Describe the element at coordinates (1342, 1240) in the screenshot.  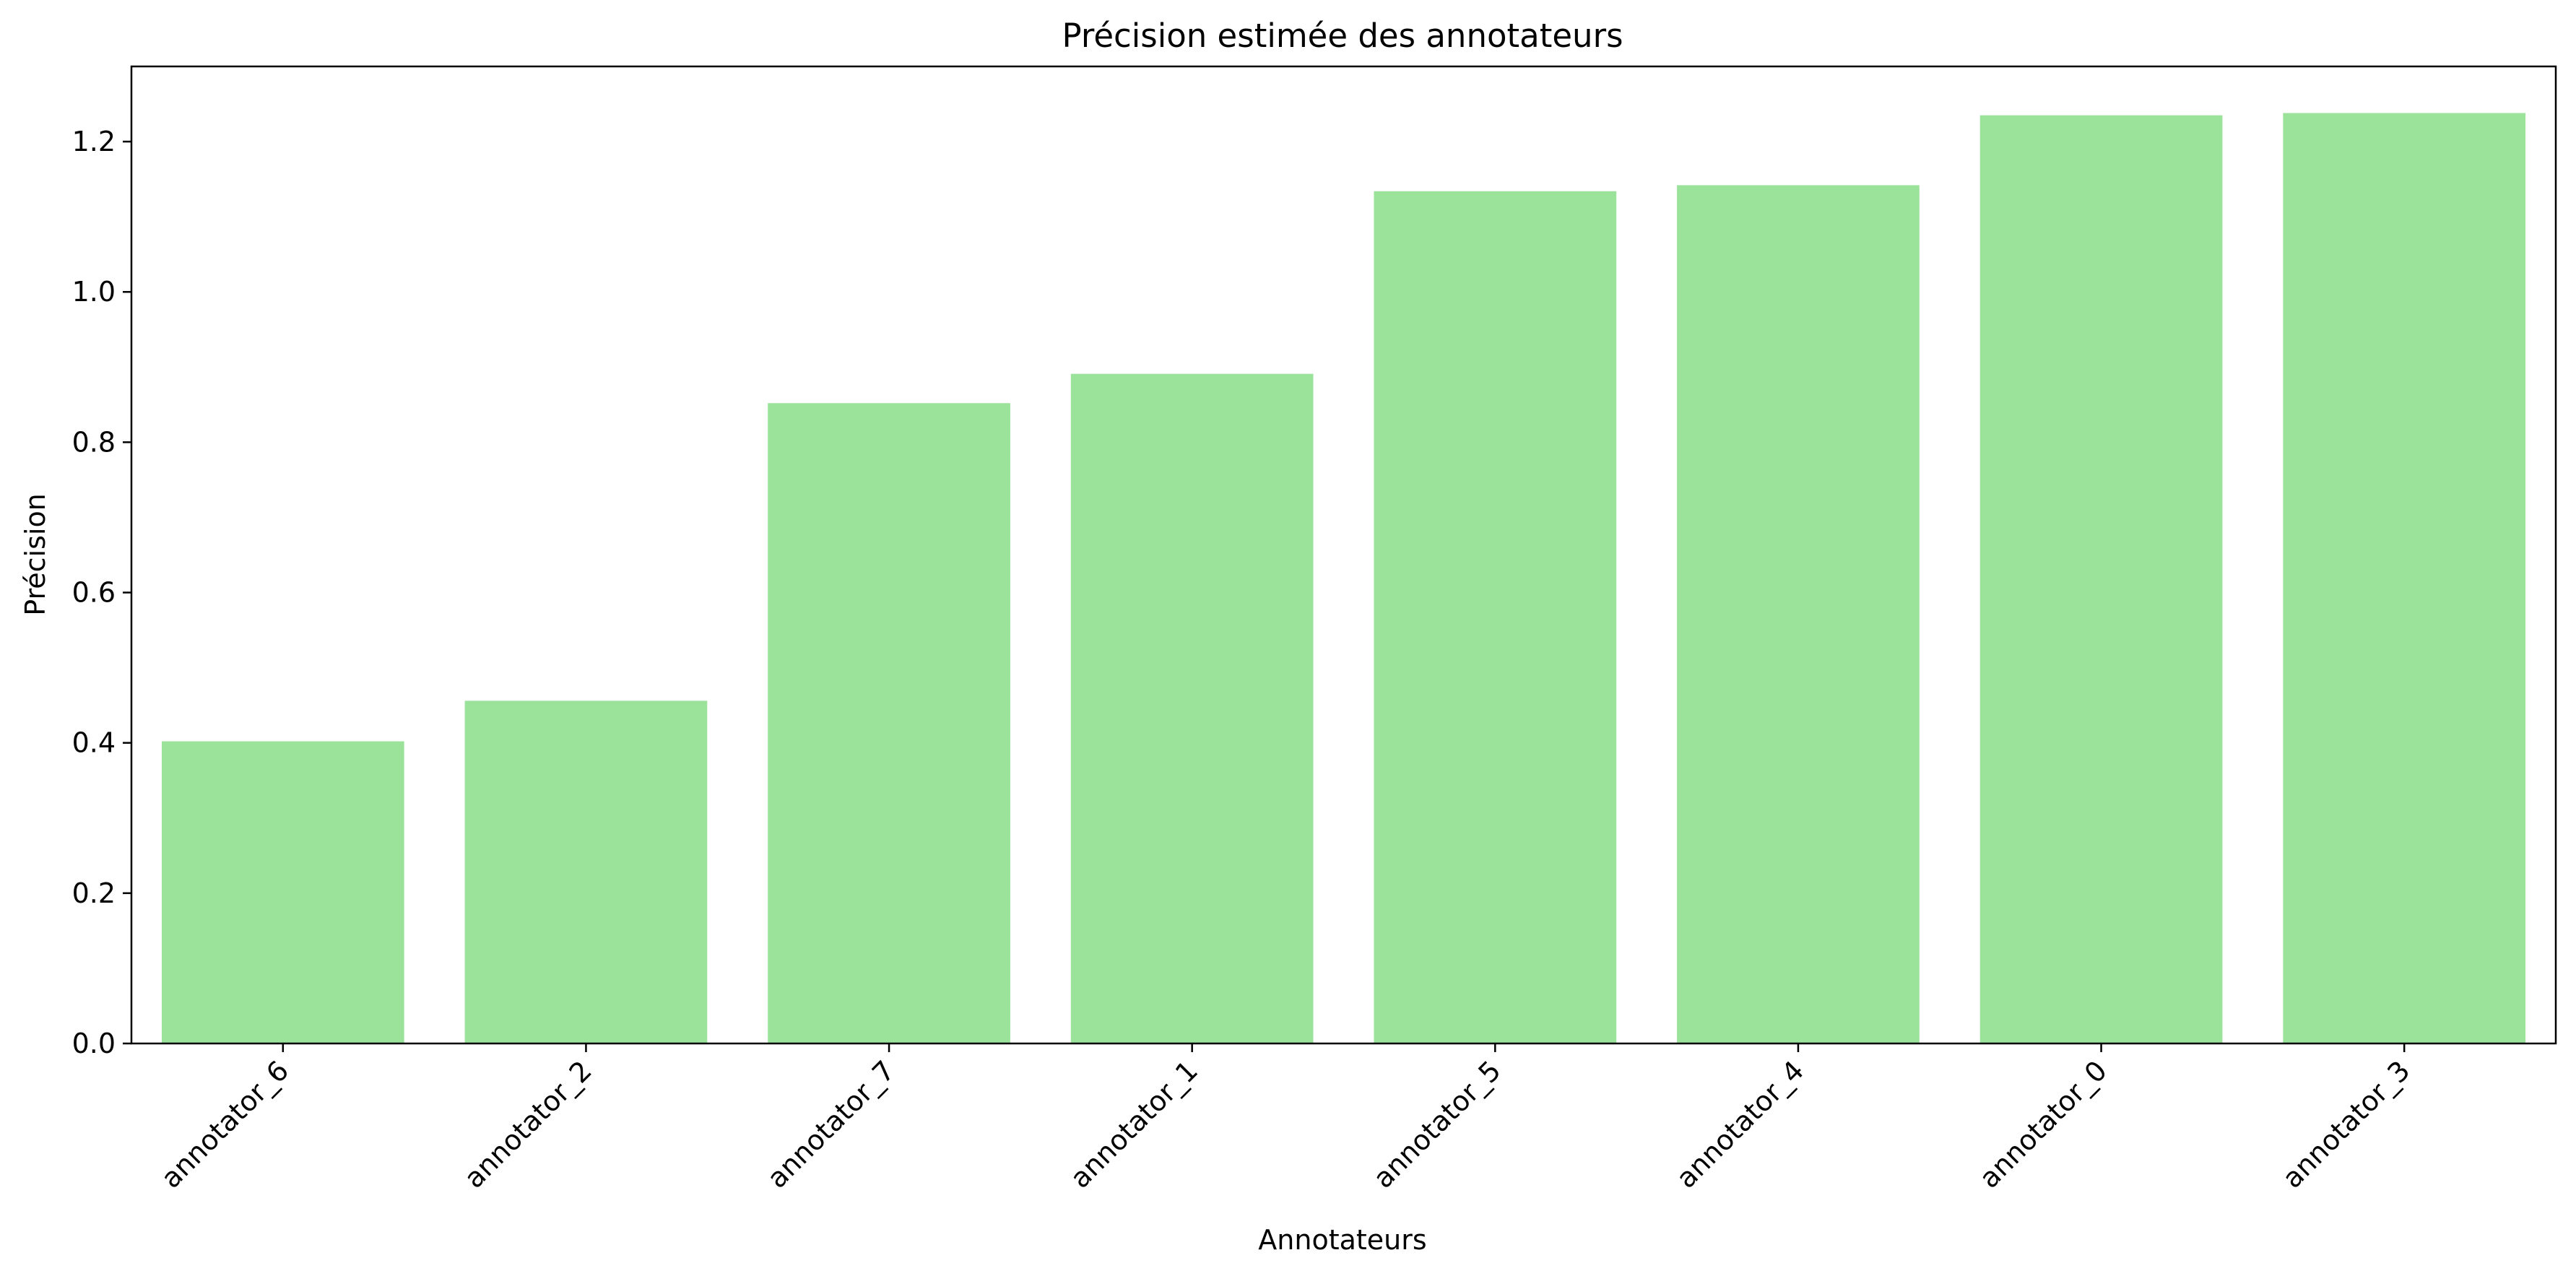
I see `x-axis-label: Annotateurs` at that location.